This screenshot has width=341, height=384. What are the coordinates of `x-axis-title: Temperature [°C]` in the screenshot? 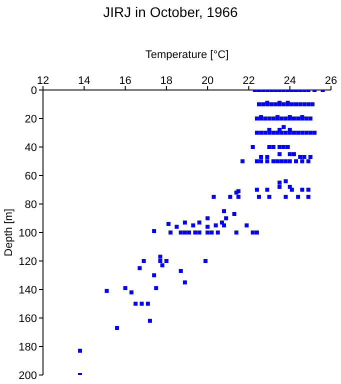 It's located at (187, 54).